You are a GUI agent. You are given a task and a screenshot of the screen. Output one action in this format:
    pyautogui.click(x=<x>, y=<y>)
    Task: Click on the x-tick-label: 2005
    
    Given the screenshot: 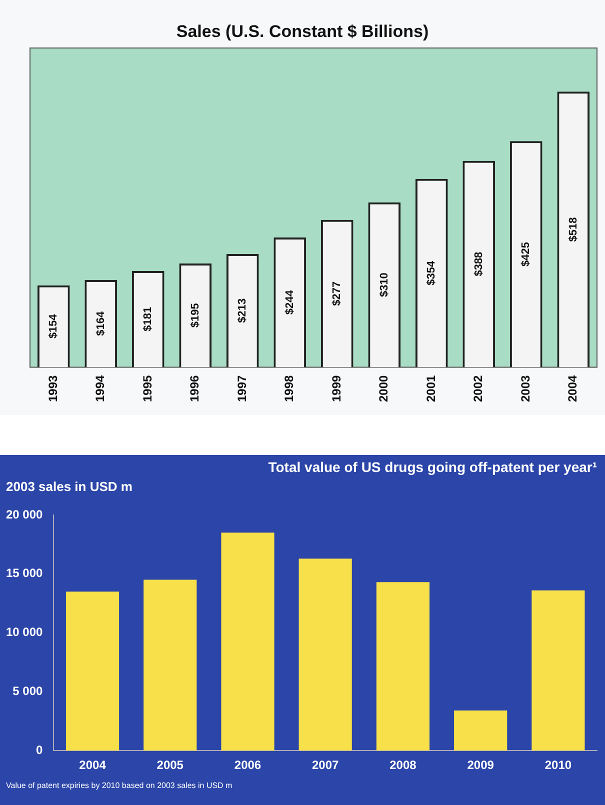 What is the action you would take?
    pyautogui.click(x=170, y=765)
    